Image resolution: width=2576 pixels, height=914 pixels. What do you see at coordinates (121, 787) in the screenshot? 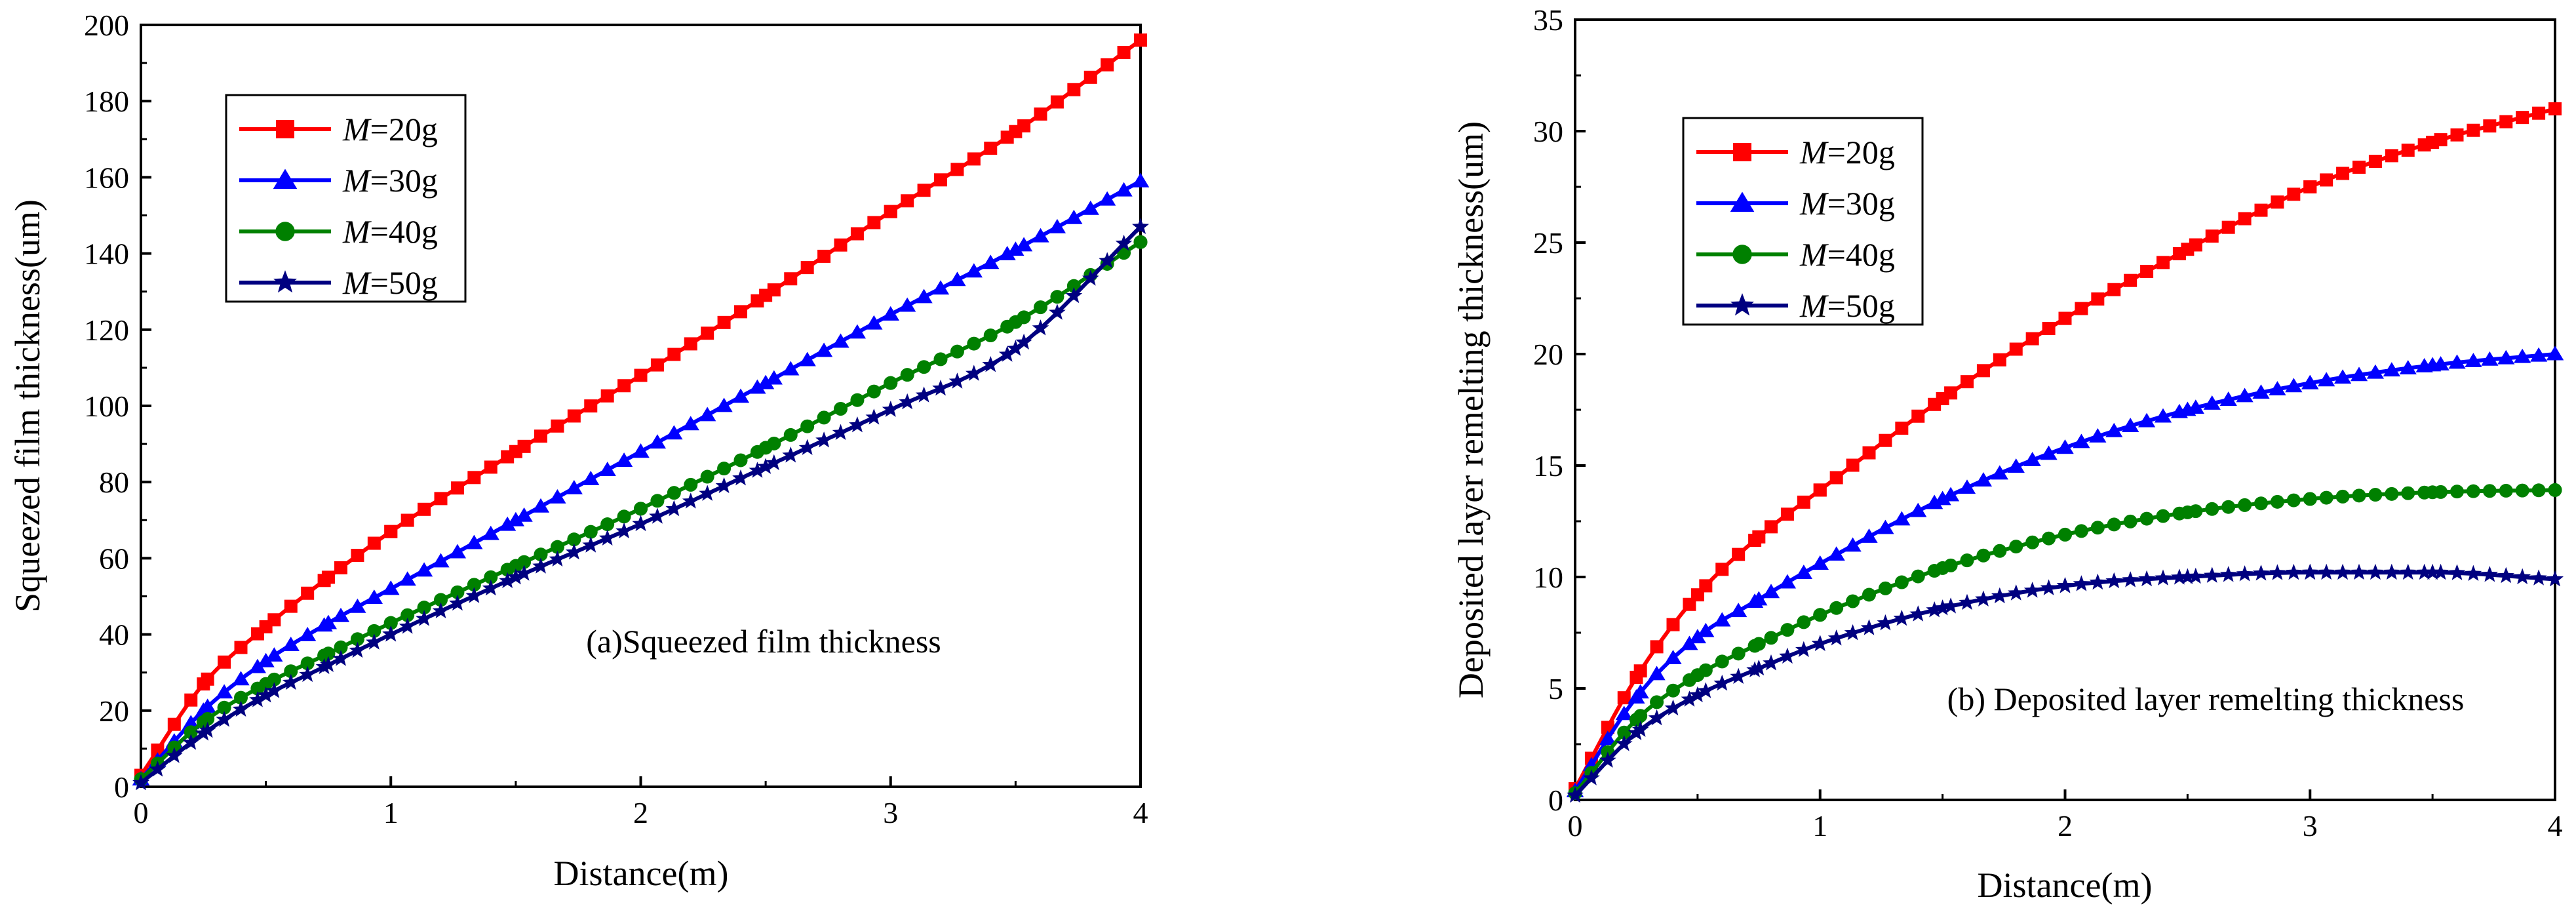
I see `y-tick-label: 0` at bounding box center [121, 787].